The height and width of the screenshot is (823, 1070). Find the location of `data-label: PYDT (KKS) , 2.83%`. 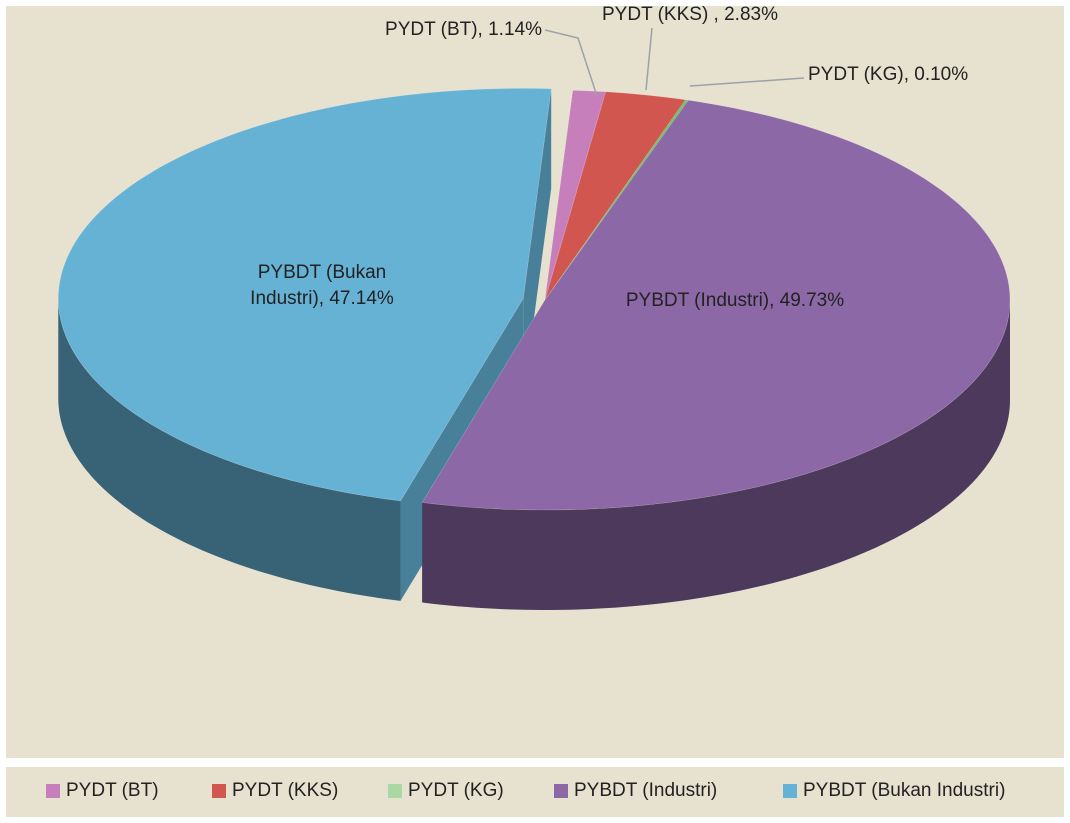

data-label: PYDT (KKS) , 2.83% is located at coordinates (690, 14).